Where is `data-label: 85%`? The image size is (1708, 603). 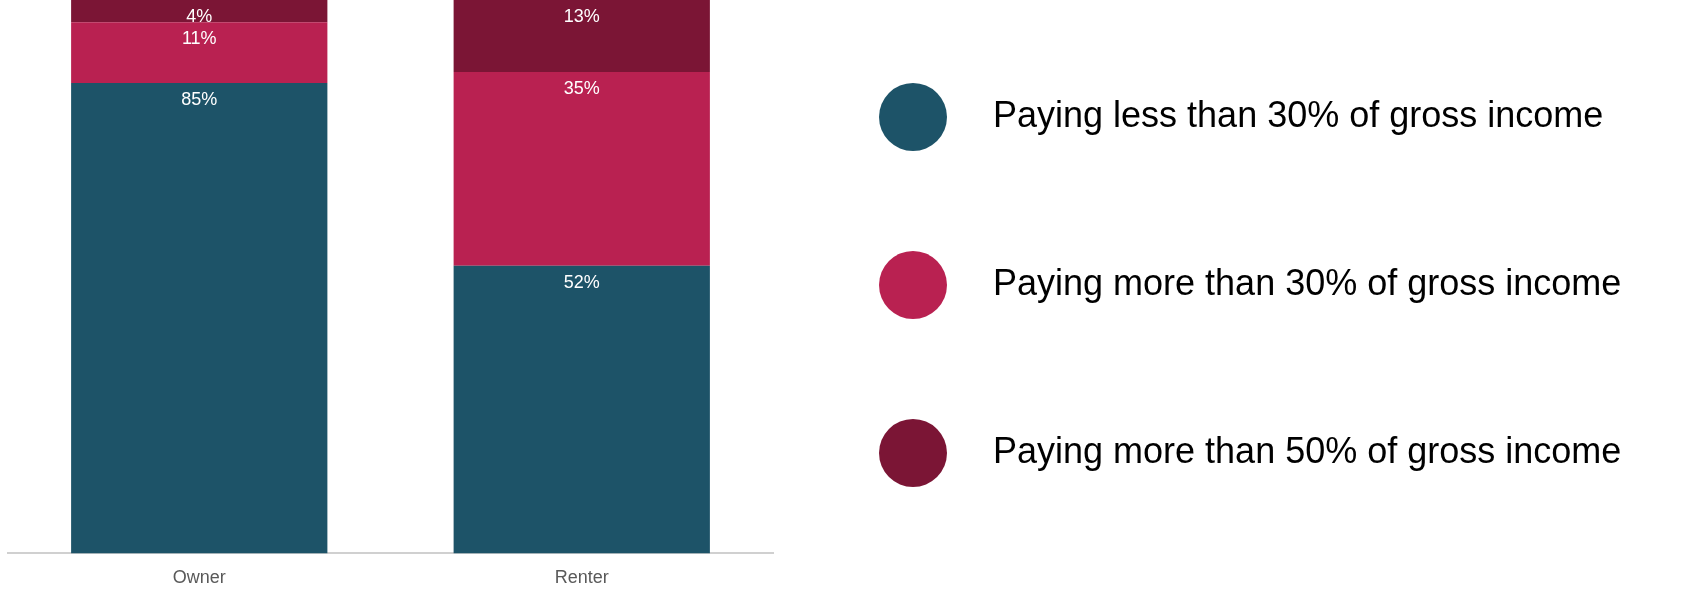
data-label: 85% is located at coordinates (199, 98).